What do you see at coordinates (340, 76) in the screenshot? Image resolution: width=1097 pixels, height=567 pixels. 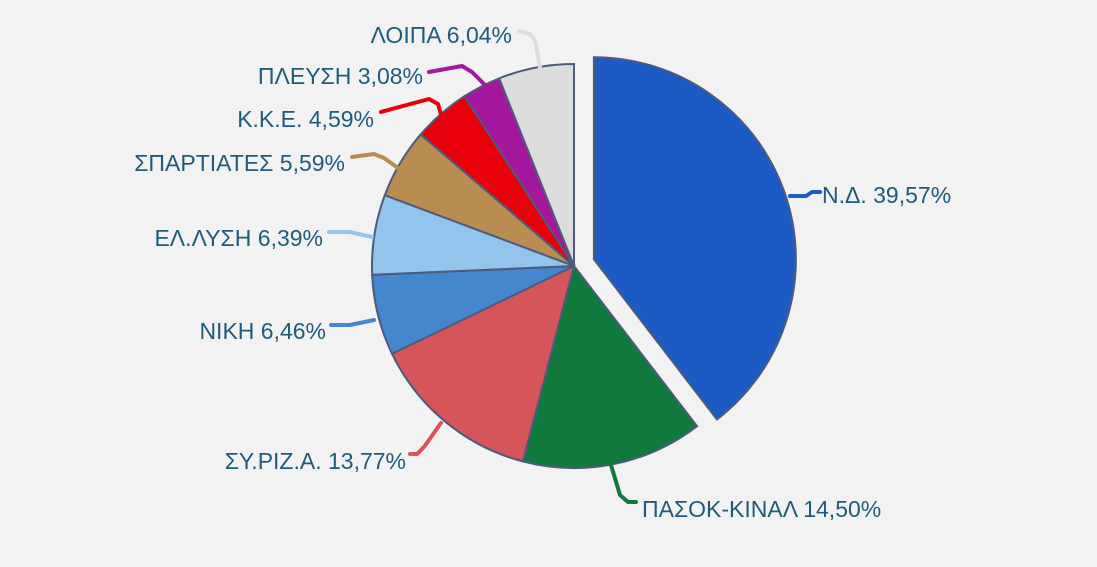 I see `data-label-8: ΠΛΕΥΣΗ 3,08%` at bounding box center [340, 76].